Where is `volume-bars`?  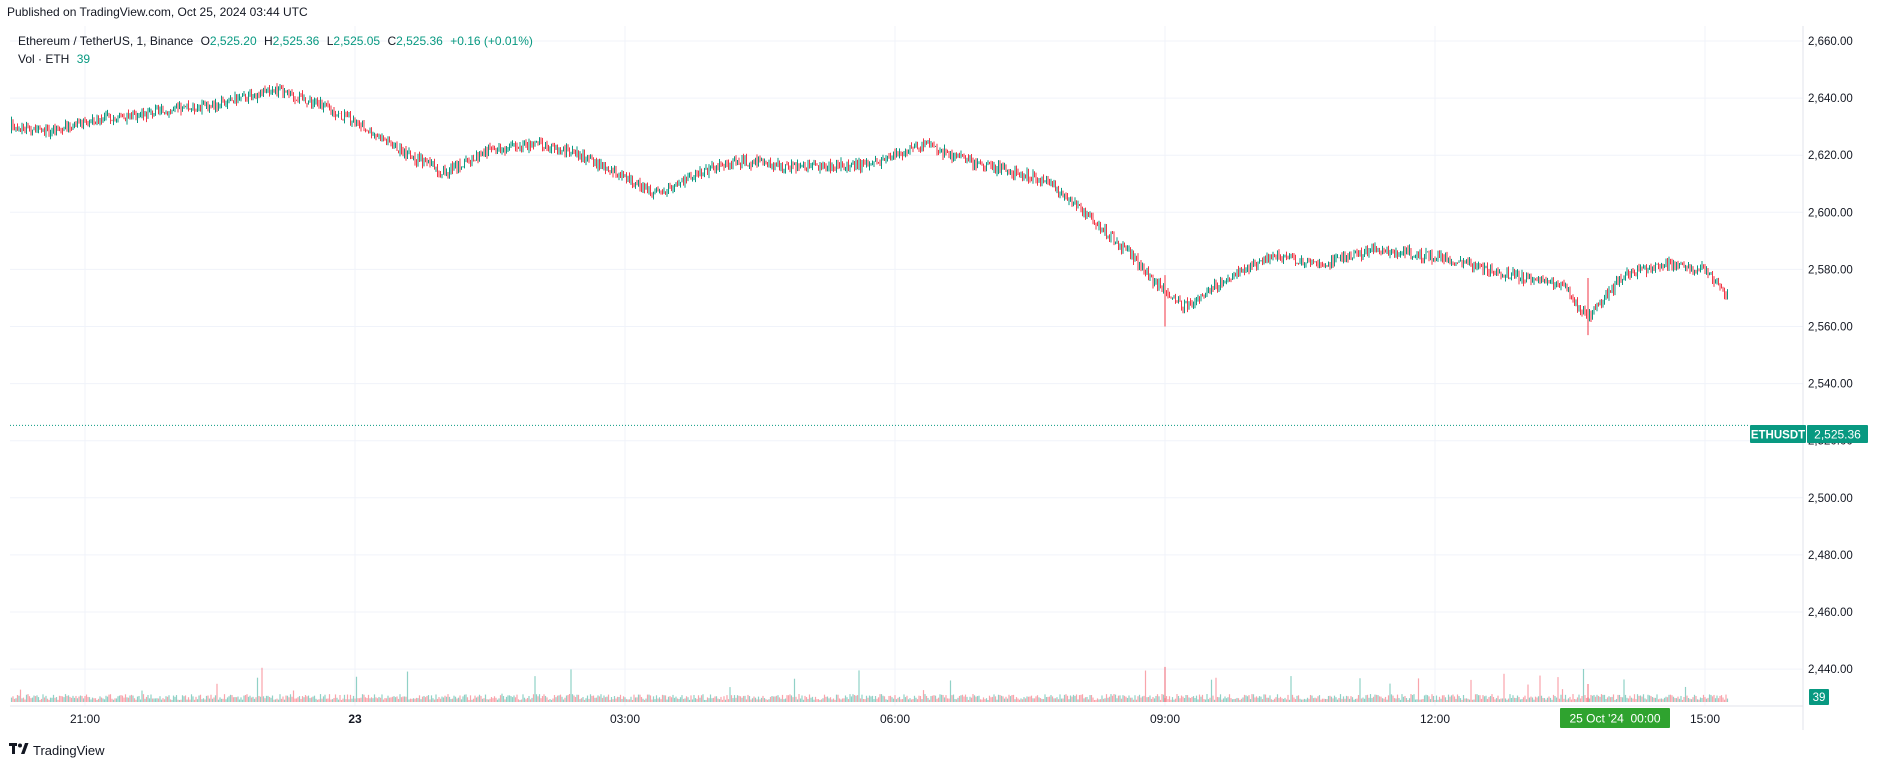
volume-bars is located at coordinates (869, 684).